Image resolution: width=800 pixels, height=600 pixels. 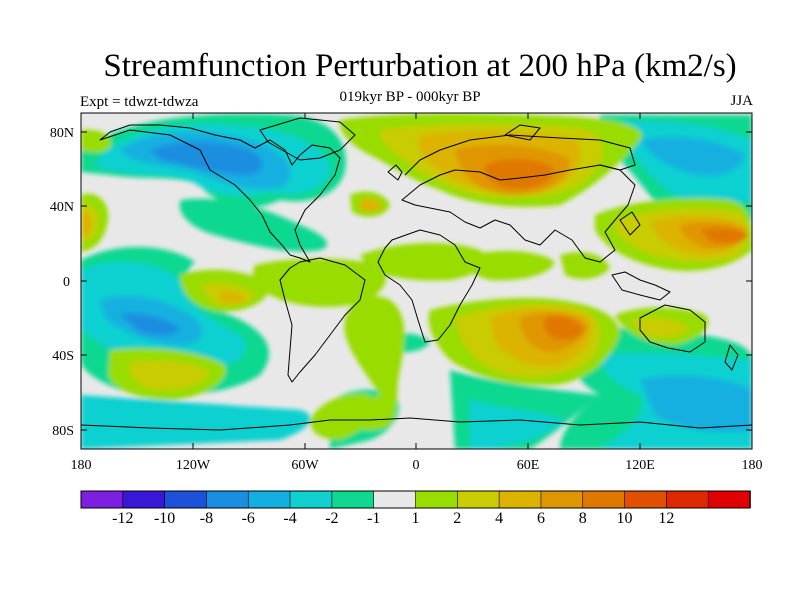 I want to click on colorbar: -12 -10 -8 -6 -4 -2 -1 1 2 4 6 8 10 12, so click(x=415, y=508).